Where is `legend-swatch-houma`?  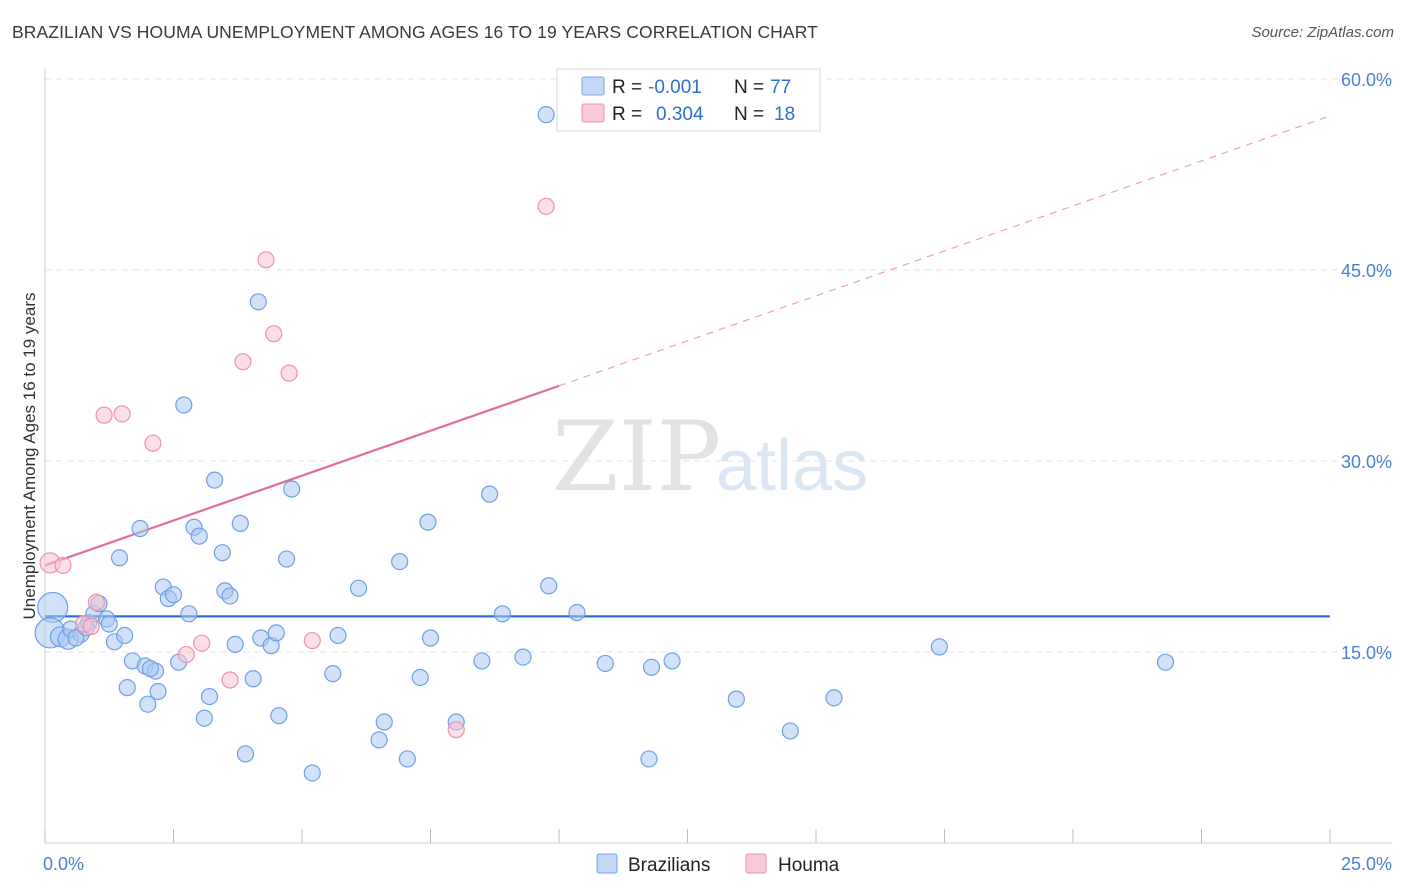
legend-swatch-houma is located at coordinates (756, 863).